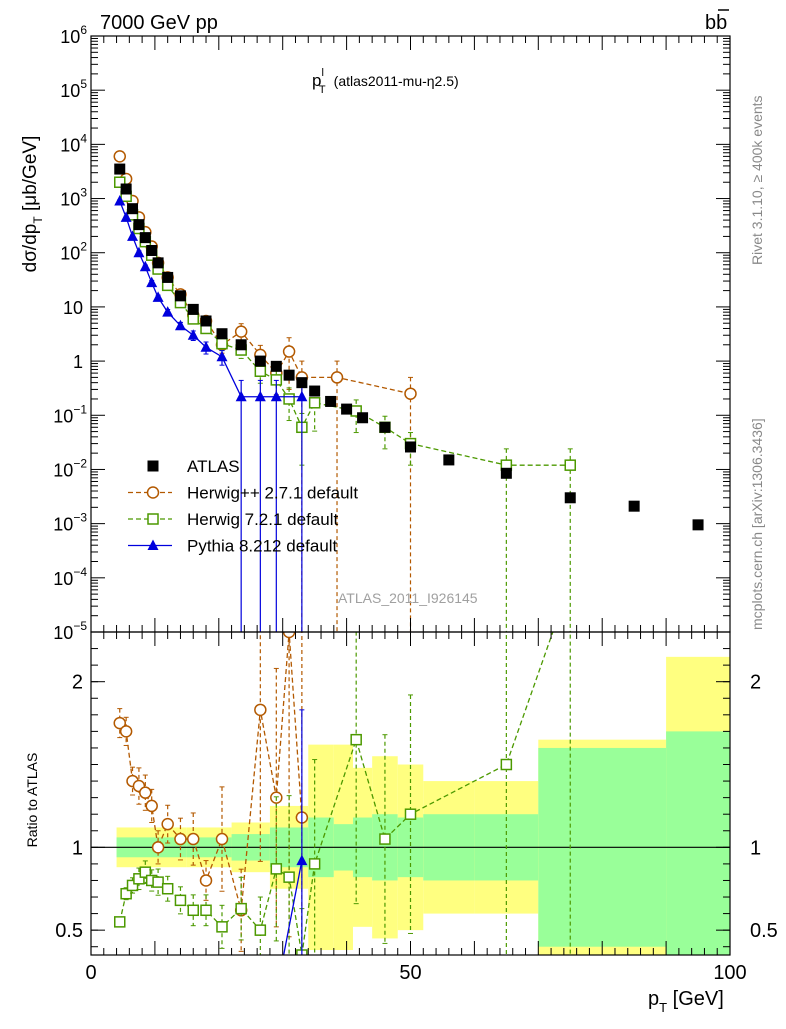 This screenshot has height=1029, width=786. I want to click on ratio-tick-label-right: 1, so click(755, 848).